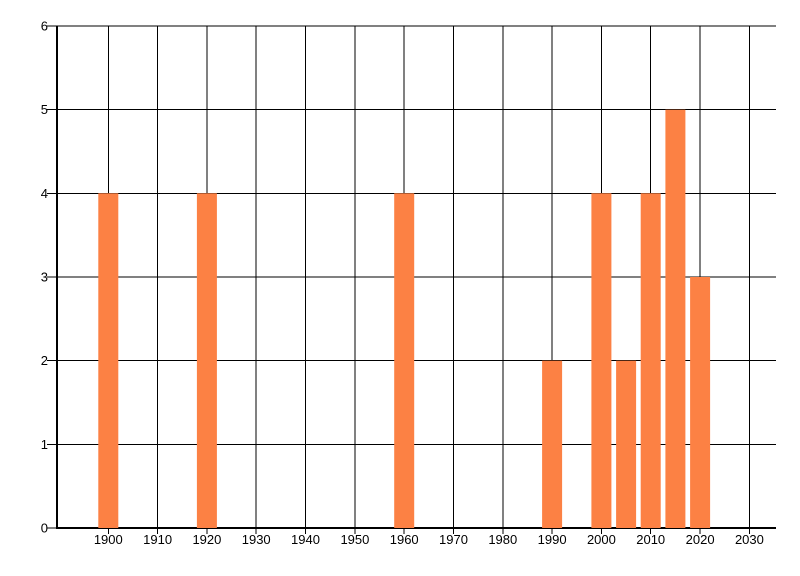 This screenshot has height=576, width=800. Describe the element at coordinates (675, 318) in the screenshot. I see `bar-2015` at that location.